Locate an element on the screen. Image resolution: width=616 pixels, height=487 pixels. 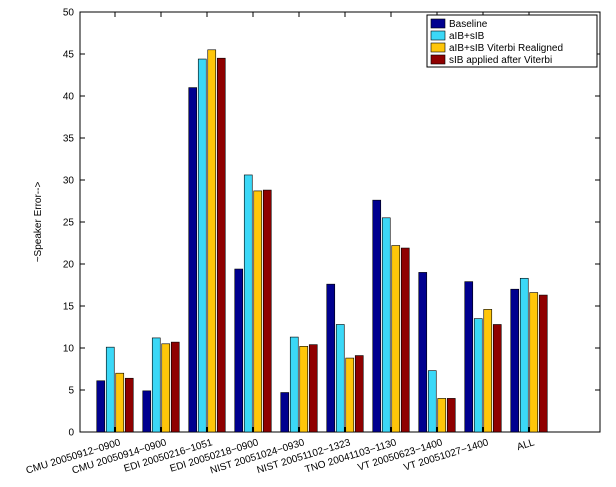
y-tick-label: 35 is located at coordinates (69, 139).